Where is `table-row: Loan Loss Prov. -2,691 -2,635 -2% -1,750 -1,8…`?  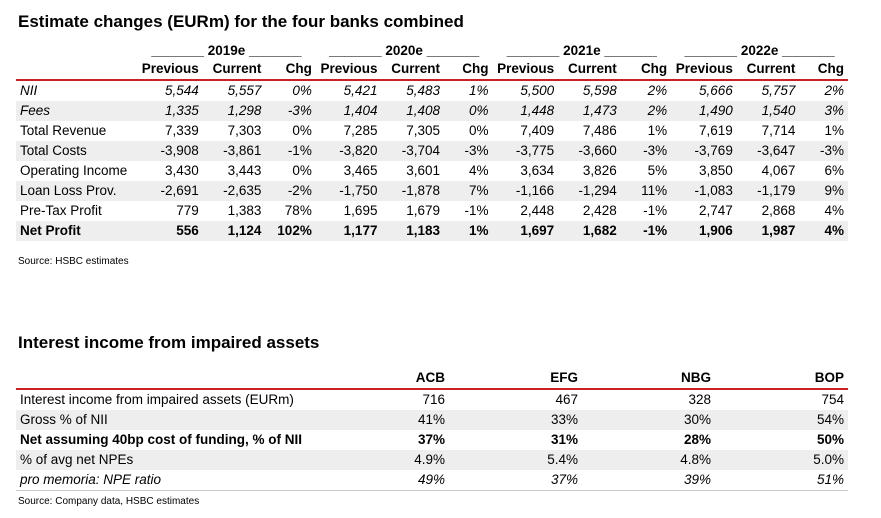 table-row: Loan Loss Prov. -2,691 -2,635 -2% -1,750 -1,8… is located at coordinates (432, 191).